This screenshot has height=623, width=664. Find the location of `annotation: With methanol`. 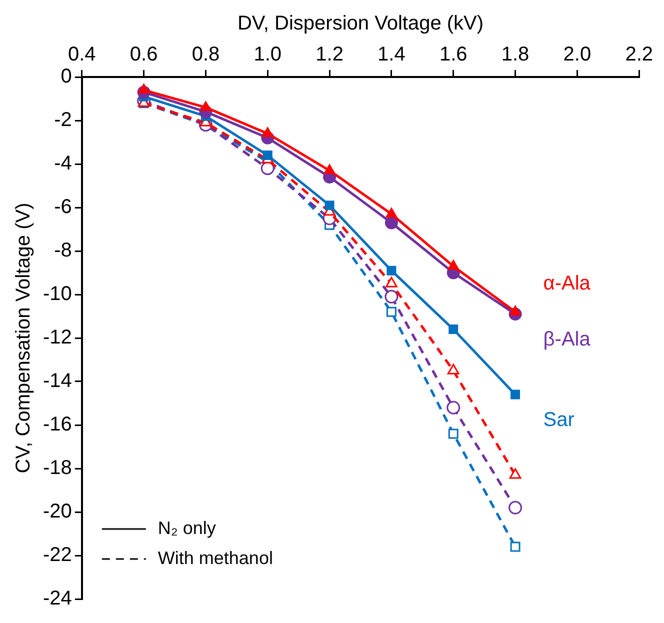

annotation: With methanol is located at coordinates (215, 558).